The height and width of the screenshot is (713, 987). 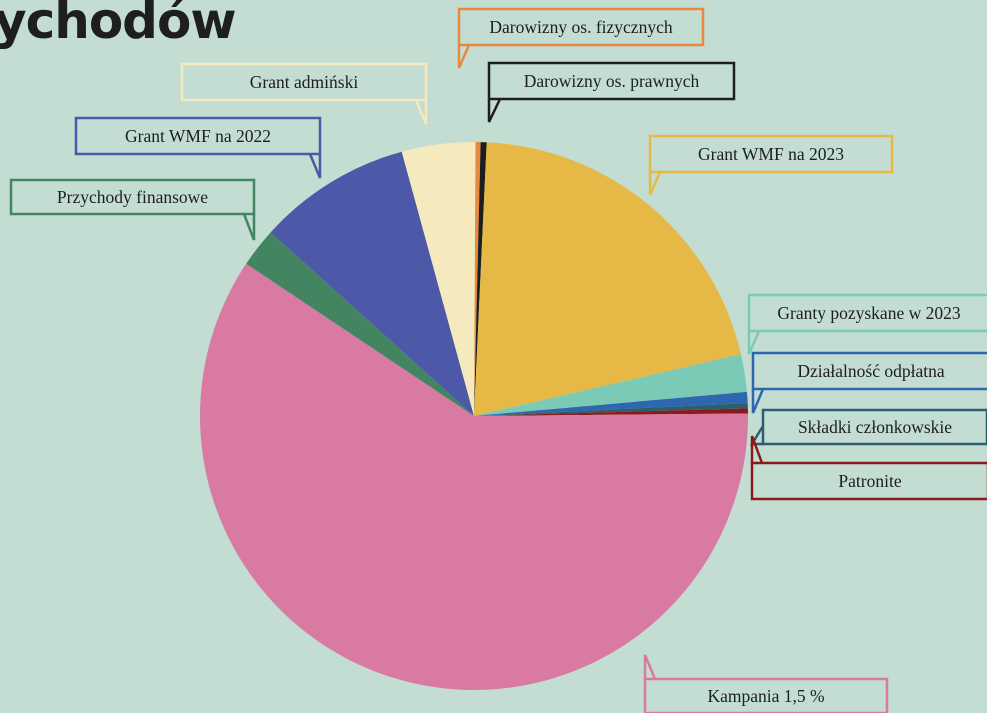 What do you see at coordinates (875, 427) in the screenshot?
I see `slice-label: Składki członkowskie` at bounding box center [875, 427].